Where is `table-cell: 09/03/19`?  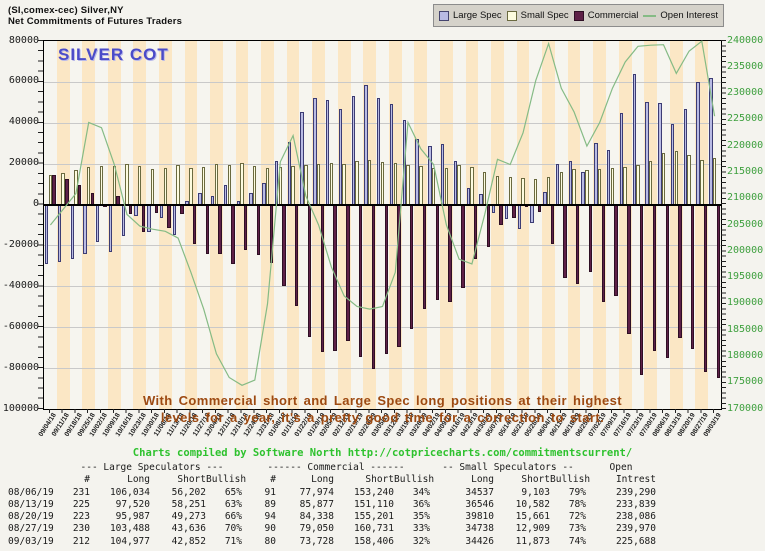 table-cell: 09/03/19 is located at coordinates (31, 541).